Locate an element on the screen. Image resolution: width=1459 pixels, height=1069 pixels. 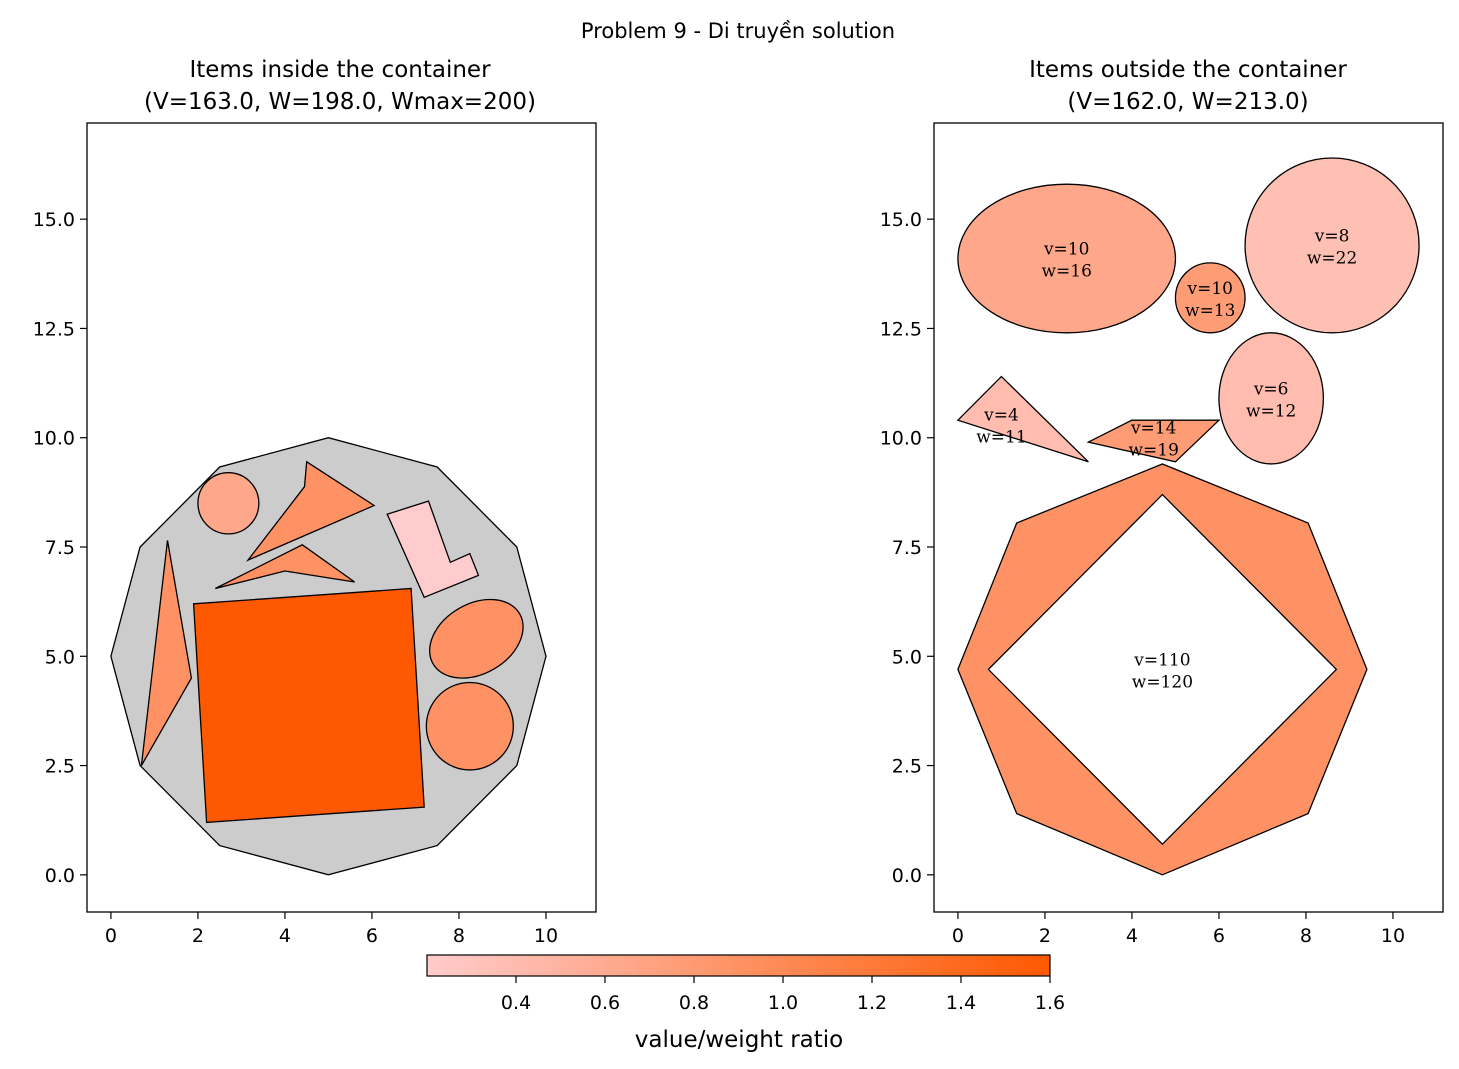
outside-item-2-label-weight: w=13 is located at coordinates (1210, 311).